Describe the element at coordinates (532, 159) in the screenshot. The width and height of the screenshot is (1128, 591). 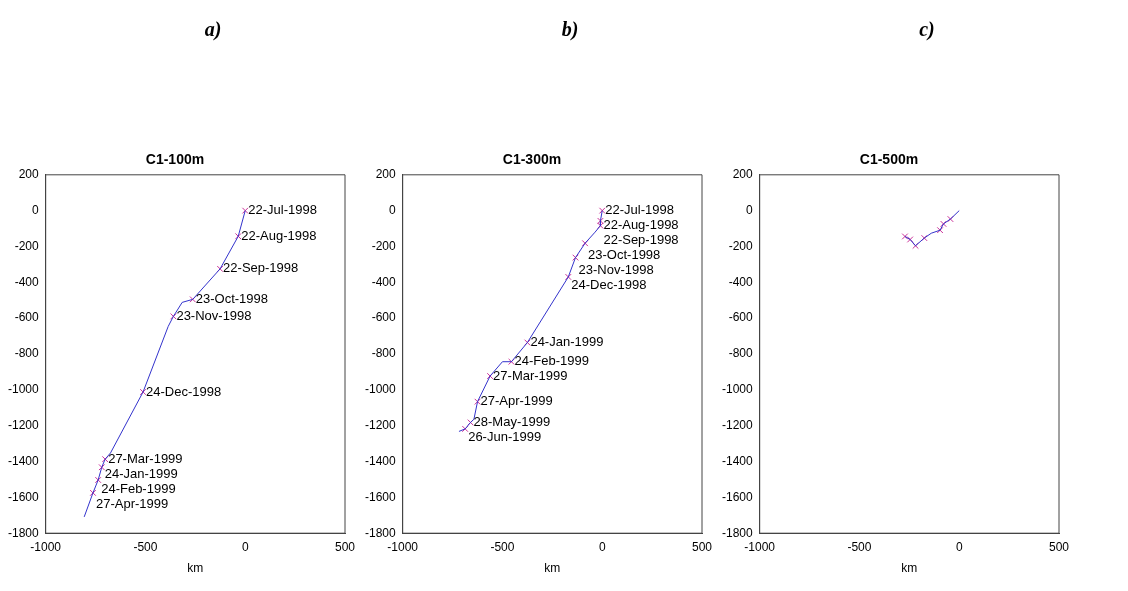
I see `chart-title: C1-300m` at that location.